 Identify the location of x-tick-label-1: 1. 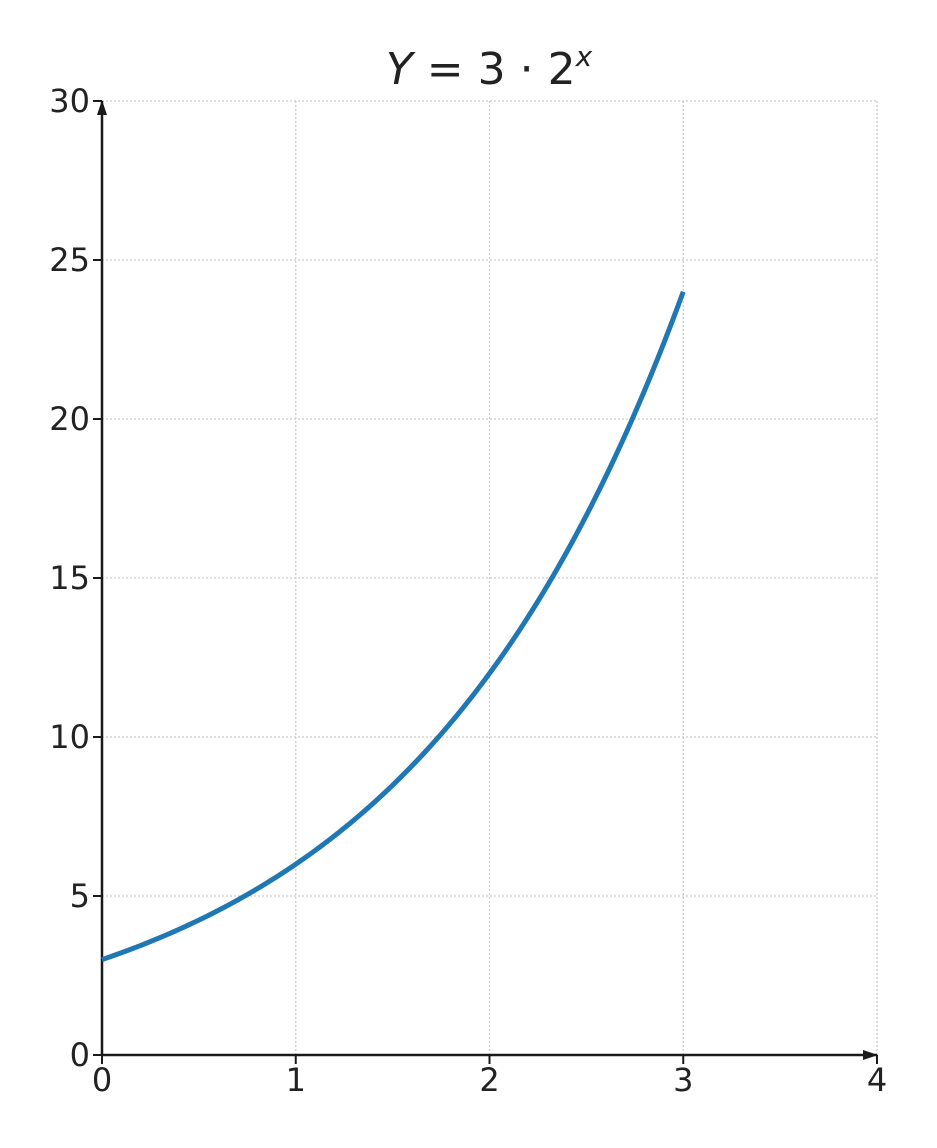
(296, 1080).